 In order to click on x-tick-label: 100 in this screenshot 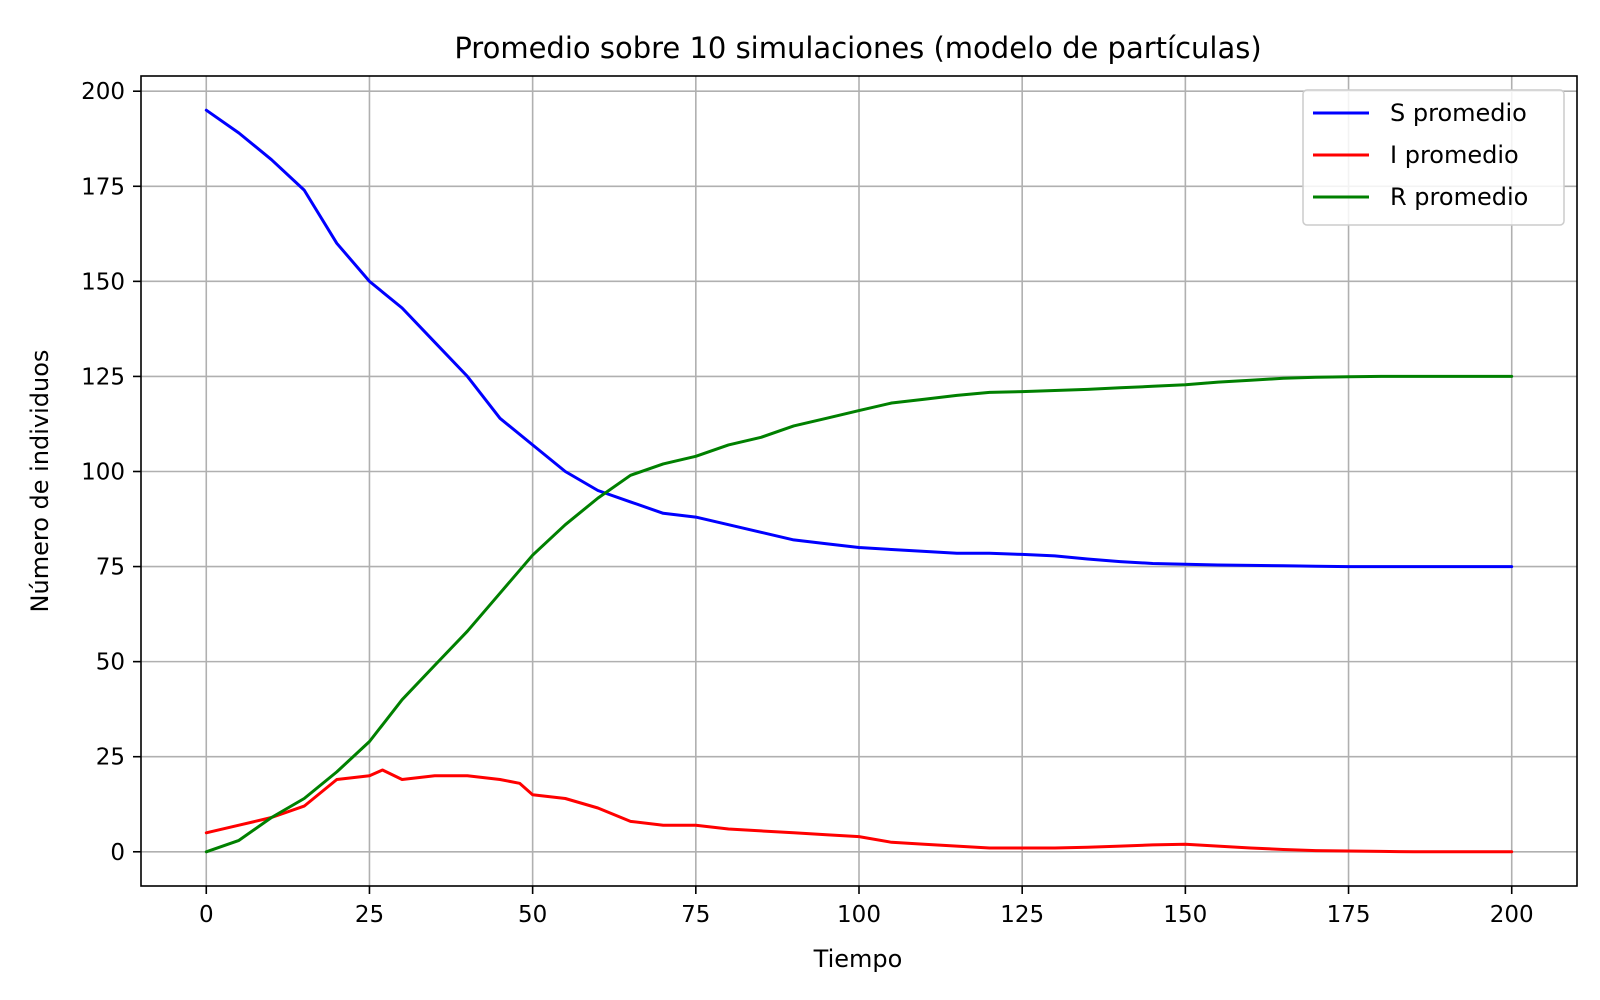, I will do `click(859, 915)`.